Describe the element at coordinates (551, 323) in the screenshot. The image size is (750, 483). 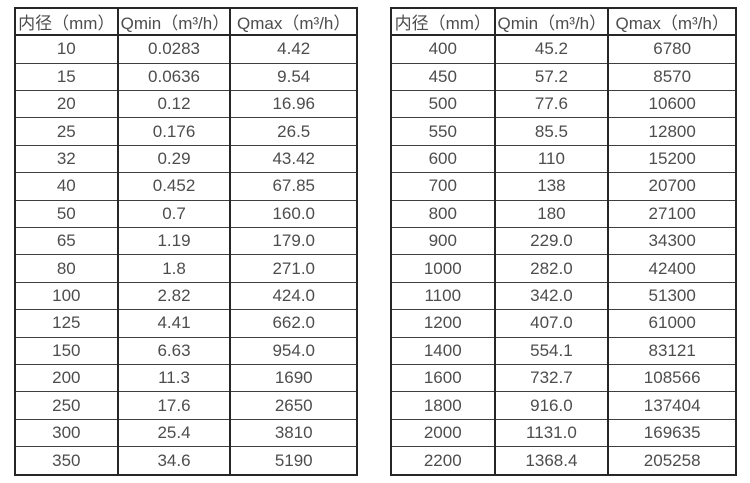
I see `table-cell: 407.0` at that location.